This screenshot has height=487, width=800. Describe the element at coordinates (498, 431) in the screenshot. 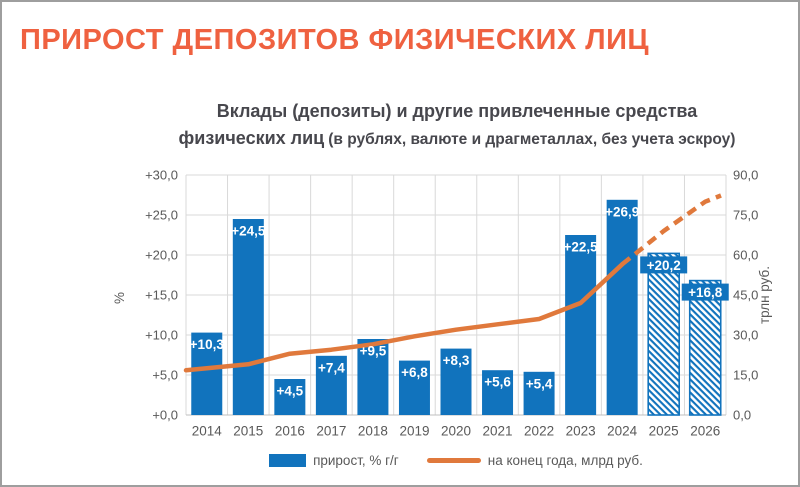

I see `x-label-2021: 2021` at that location.